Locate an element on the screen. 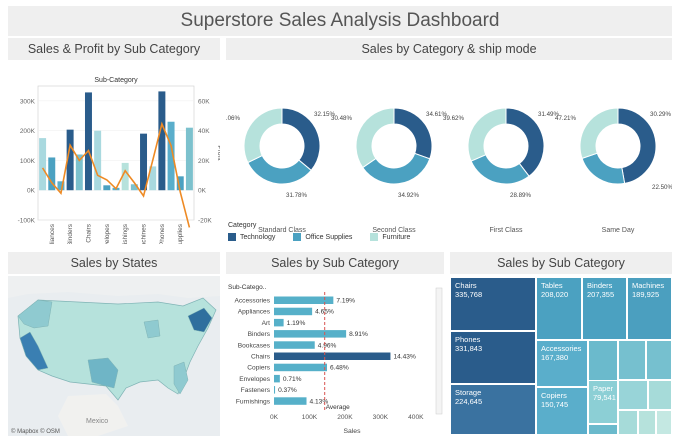 The image size is (680, 442). state-california is located at coordinates (34, 351).